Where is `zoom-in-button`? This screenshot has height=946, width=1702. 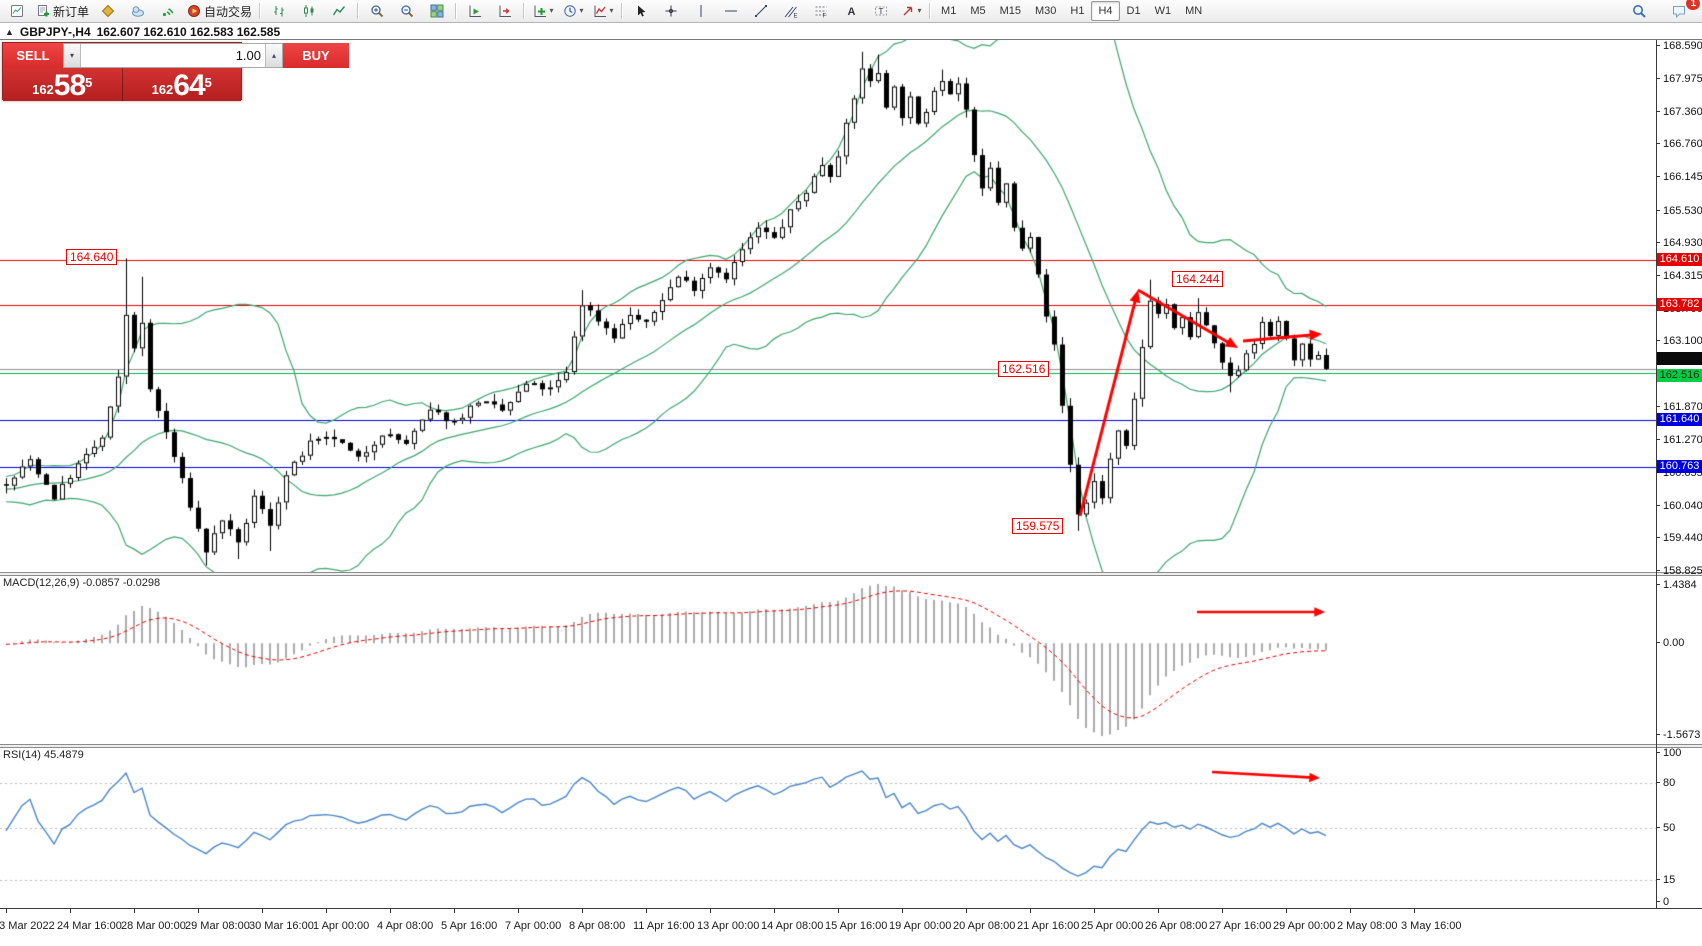
zoom-in-button is located at coordinates (377, 11).